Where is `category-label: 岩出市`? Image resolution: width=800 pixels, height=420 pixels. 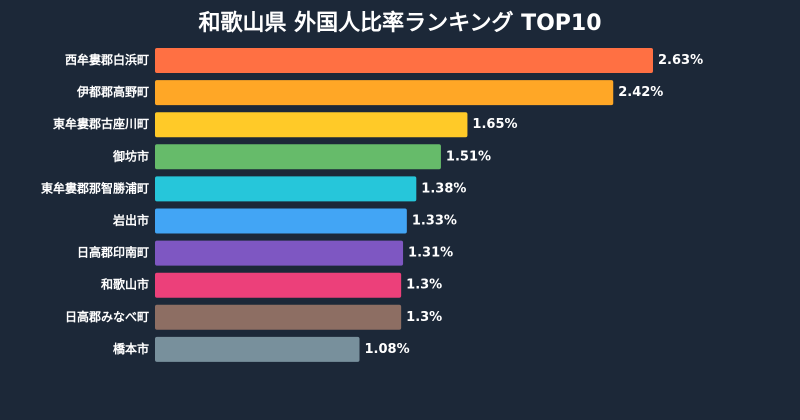 category-label: 岩出市 is located at coordinates (130, 220).